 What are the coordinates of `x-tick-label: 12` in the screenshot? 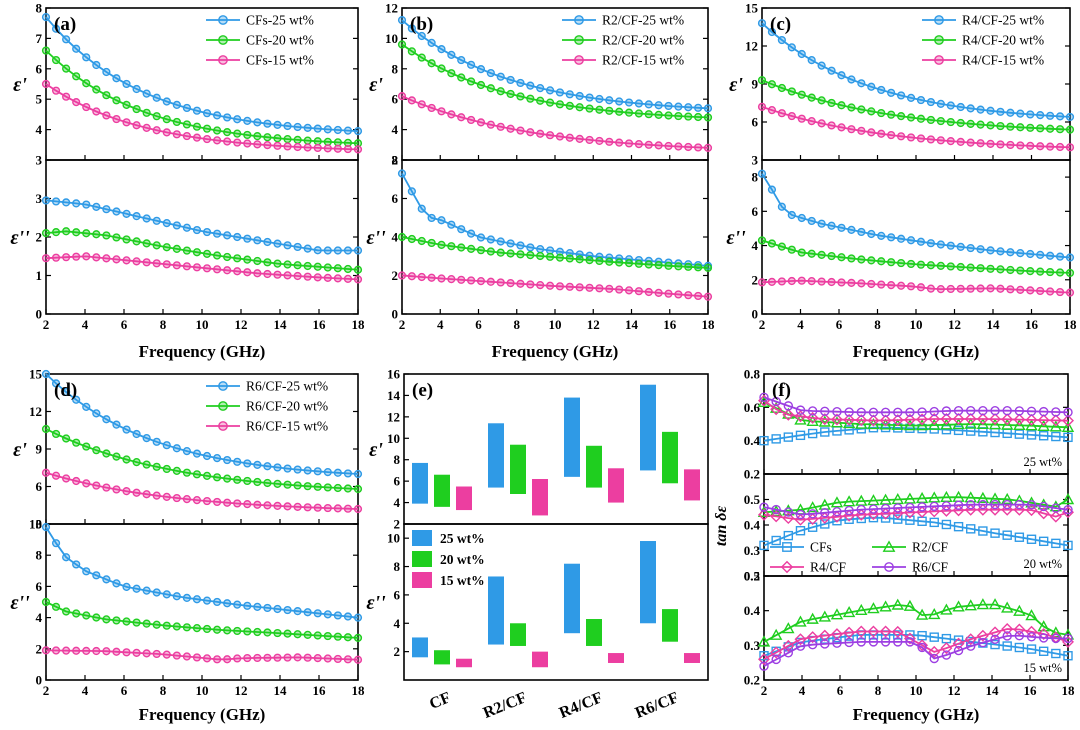 It's located at (593, 324).